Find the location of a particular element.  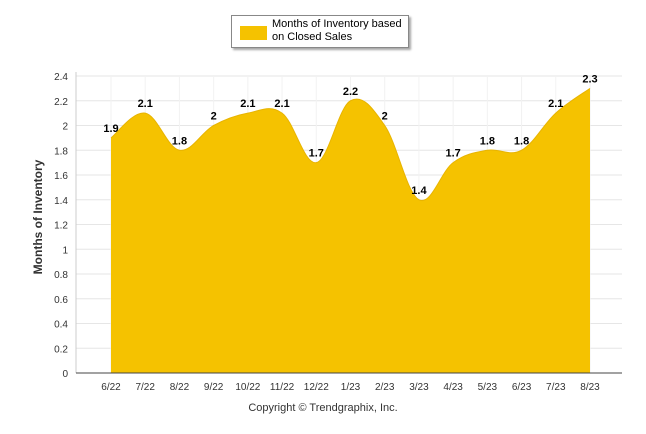

y-tick-label: 2.2 is located at coordinates (61, 102).